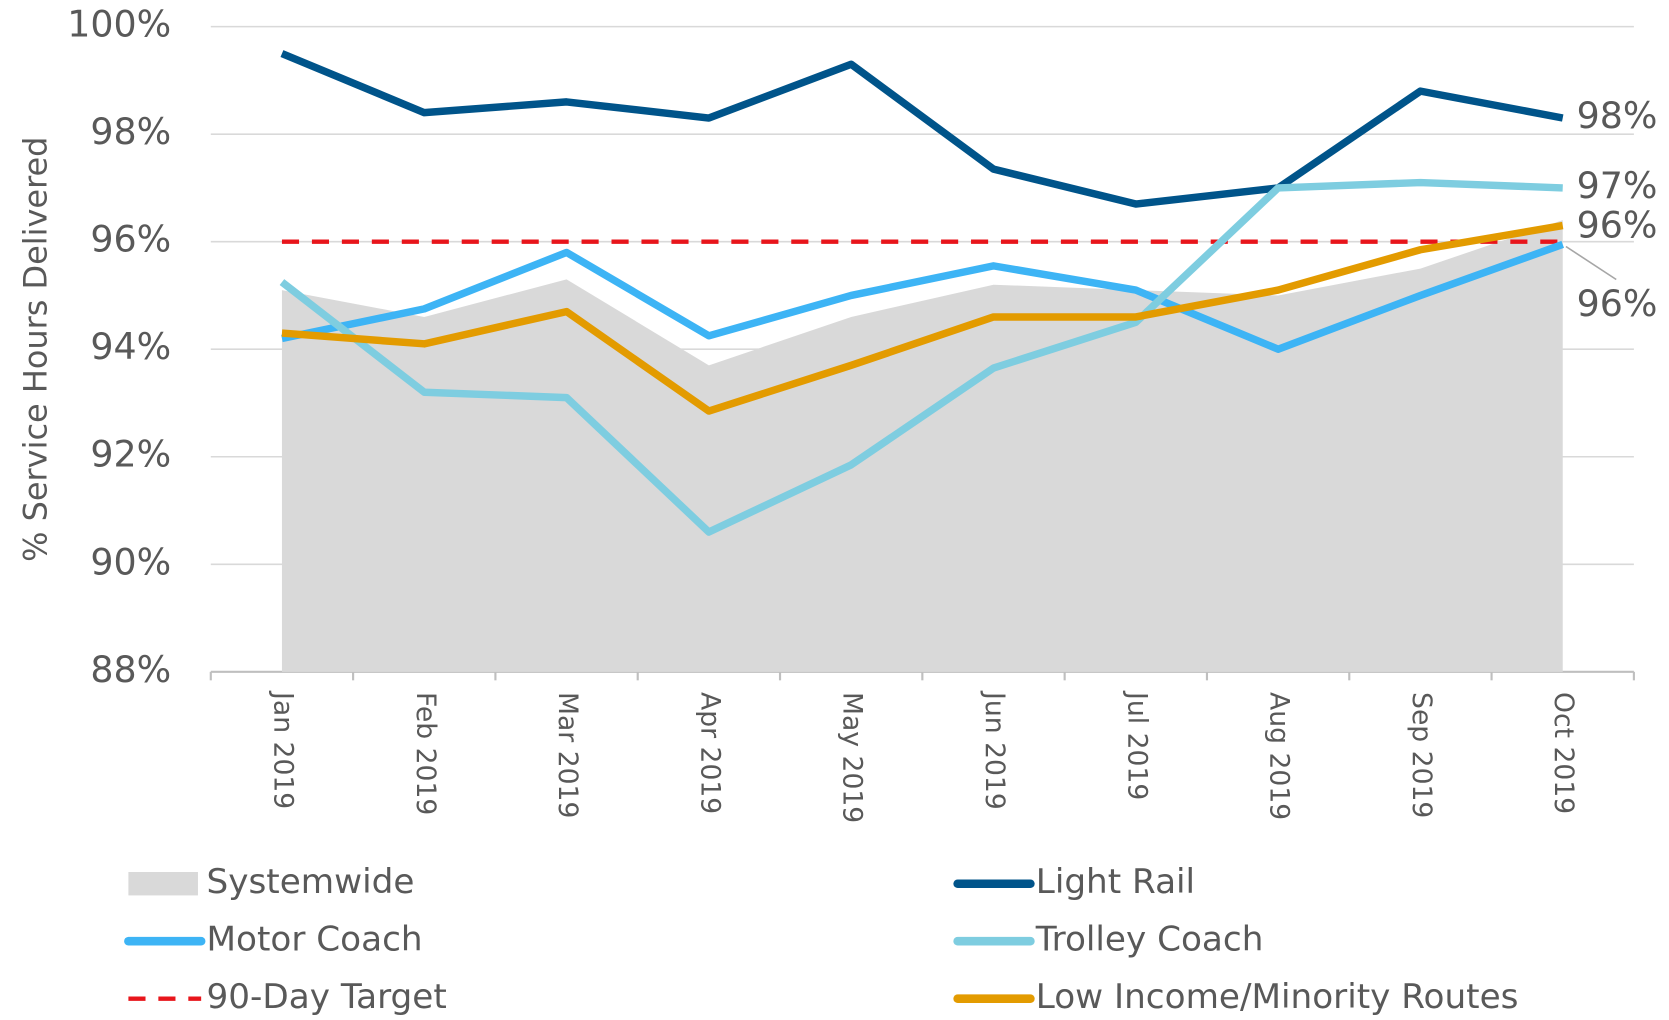  Describe the element at coordinates (425, 753) in the screenshot. I see `x-tick-label: Feb 2019` at that location.